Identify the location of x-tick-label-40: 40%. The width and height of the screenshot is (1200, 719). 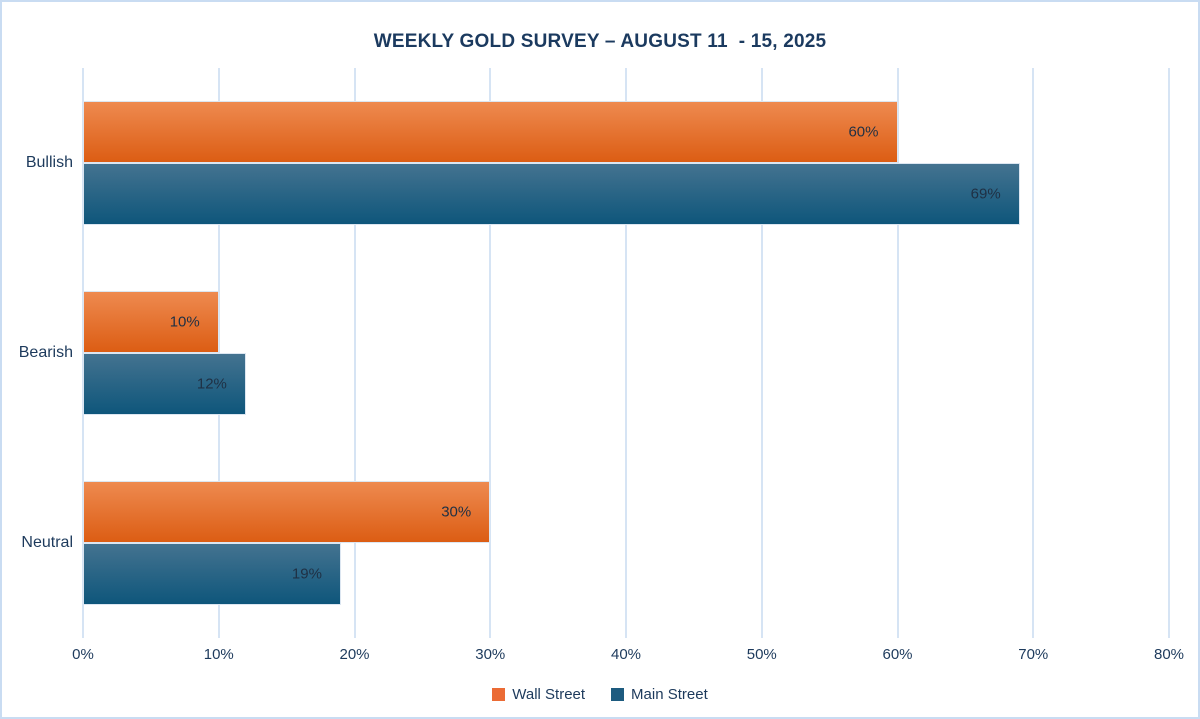
(626, 654).